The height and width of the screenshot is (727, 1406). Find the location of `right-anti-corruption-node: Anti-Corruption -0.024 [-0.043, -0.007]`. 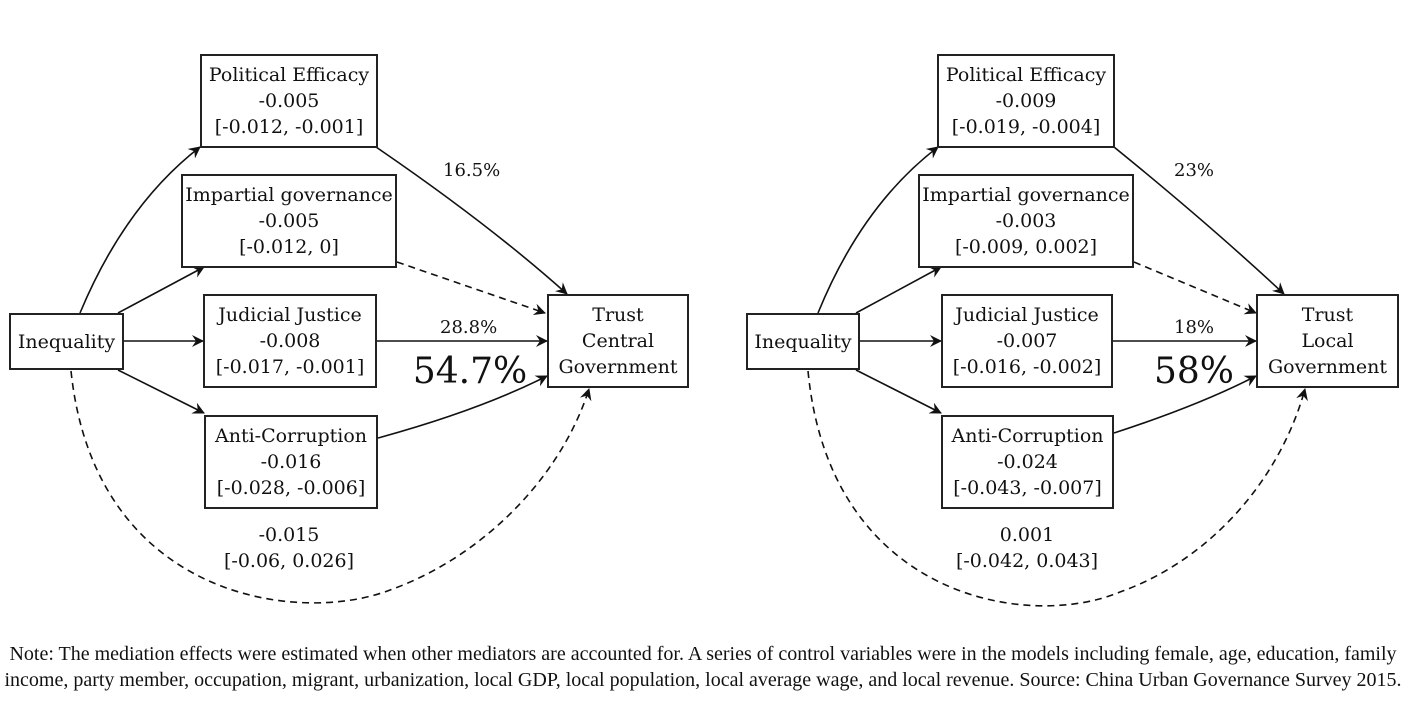

right-anti-corruption-node: Anti-Corruption -0.024 [-0.043, -0.007] is located at coordinates (1027, 462).